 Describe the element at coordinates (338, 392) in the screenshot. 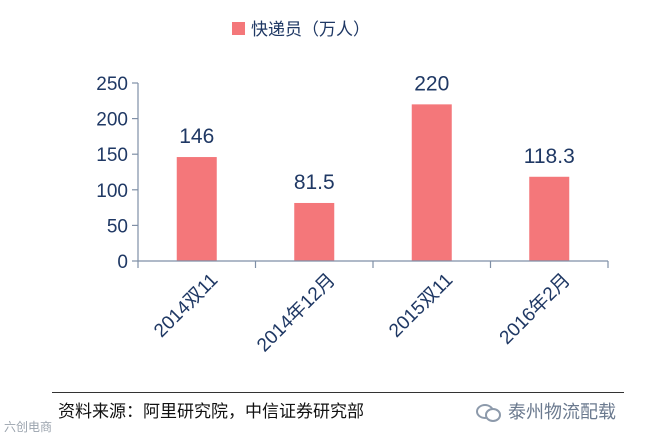

I see `source-divider` at that location.